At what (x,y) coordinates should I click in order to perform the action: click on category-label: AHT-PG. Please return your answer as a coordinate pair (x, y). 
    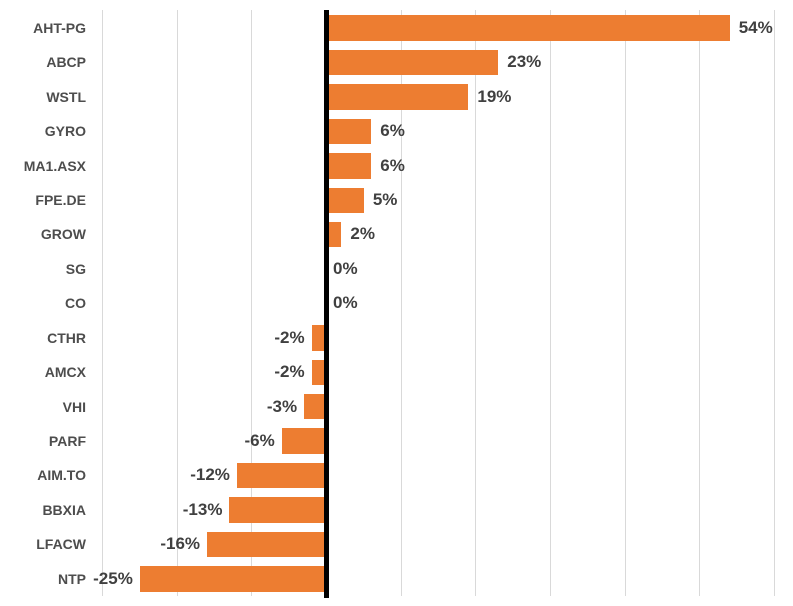
    Looking at the image, I should click on (59, 28).